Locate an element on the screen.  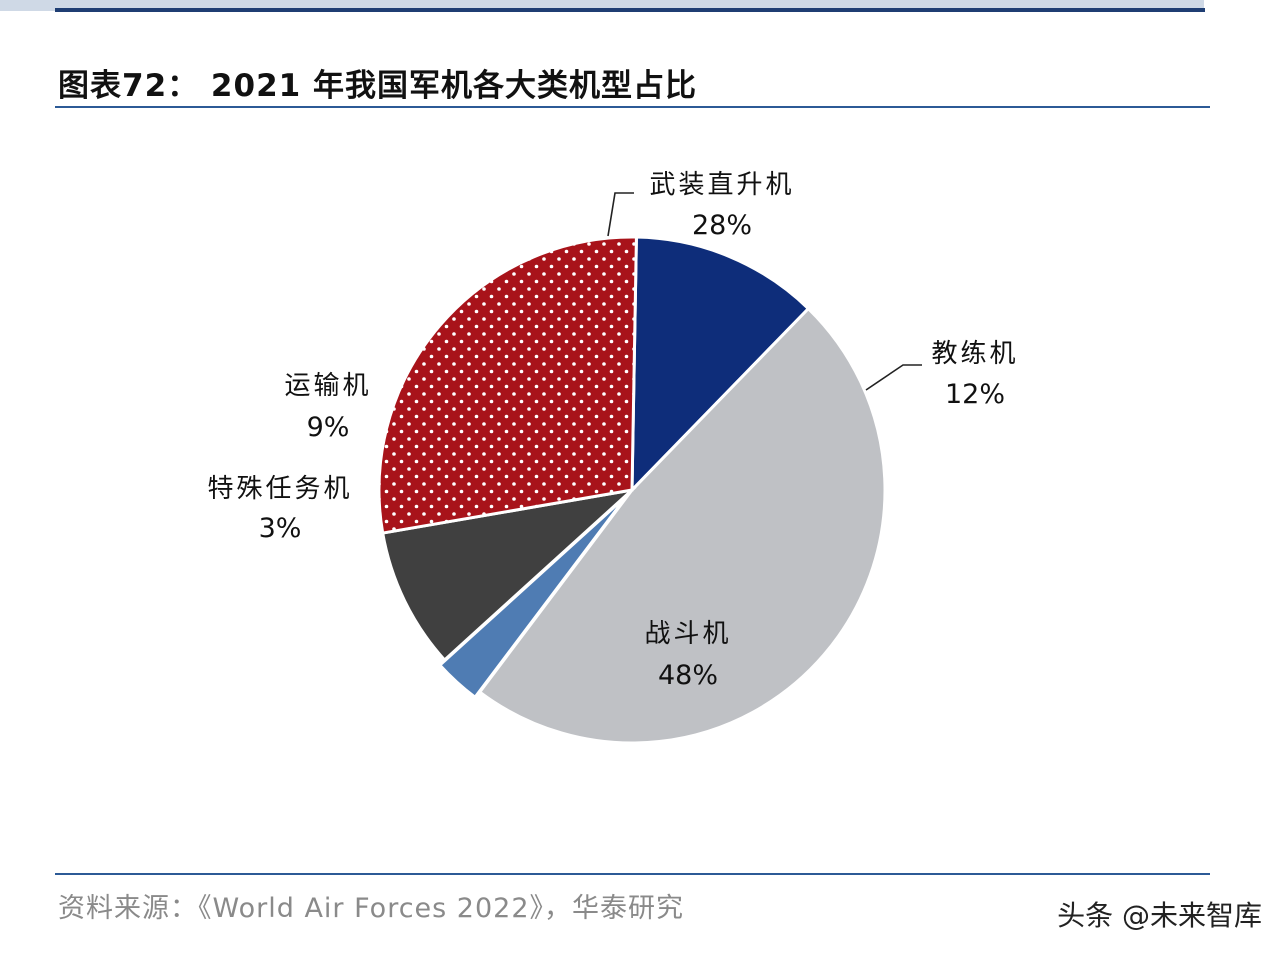
slice-label-3: 运输机 is located at coordinates (327, 386).